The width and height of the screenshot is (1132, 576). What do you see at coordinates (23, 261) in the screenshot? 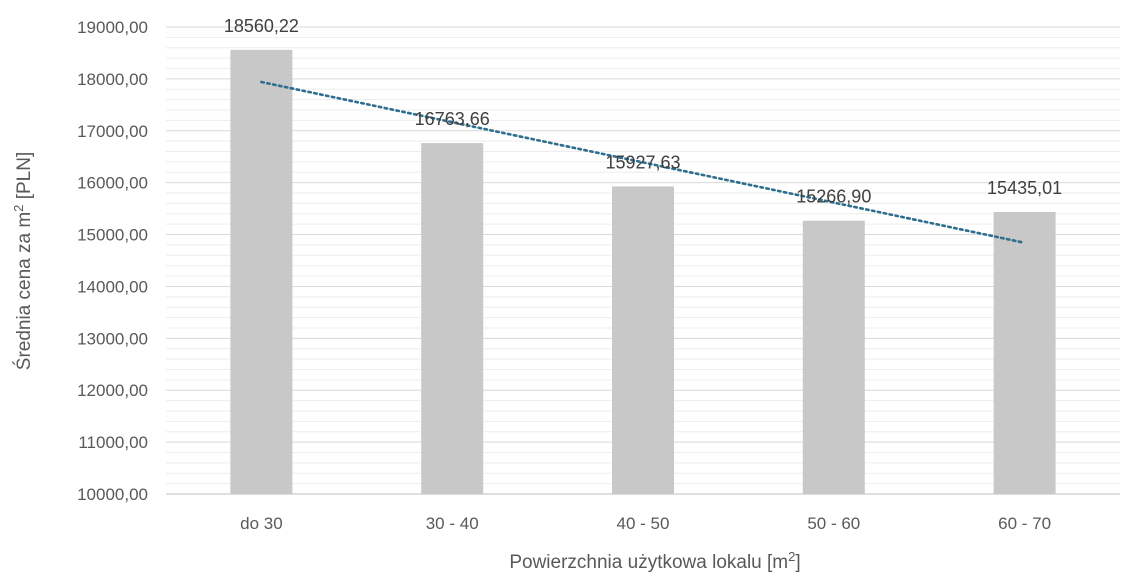
I see `y-axis-title: Średnia cena za m2 [PLN]` at bounding box center [23, 261].